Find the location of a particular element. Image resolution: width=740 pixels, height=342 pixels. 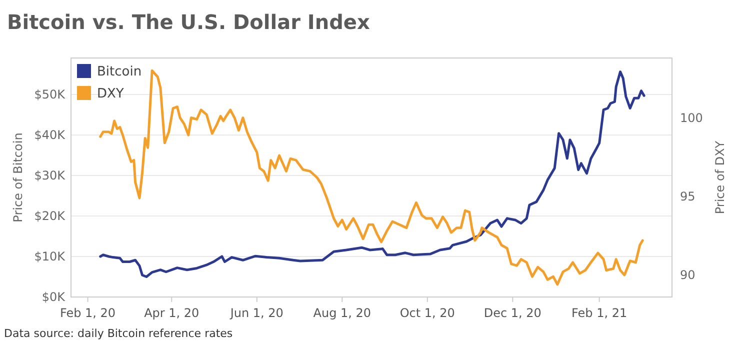

y-tick-label: $20K is located at coordinates (50, 216).